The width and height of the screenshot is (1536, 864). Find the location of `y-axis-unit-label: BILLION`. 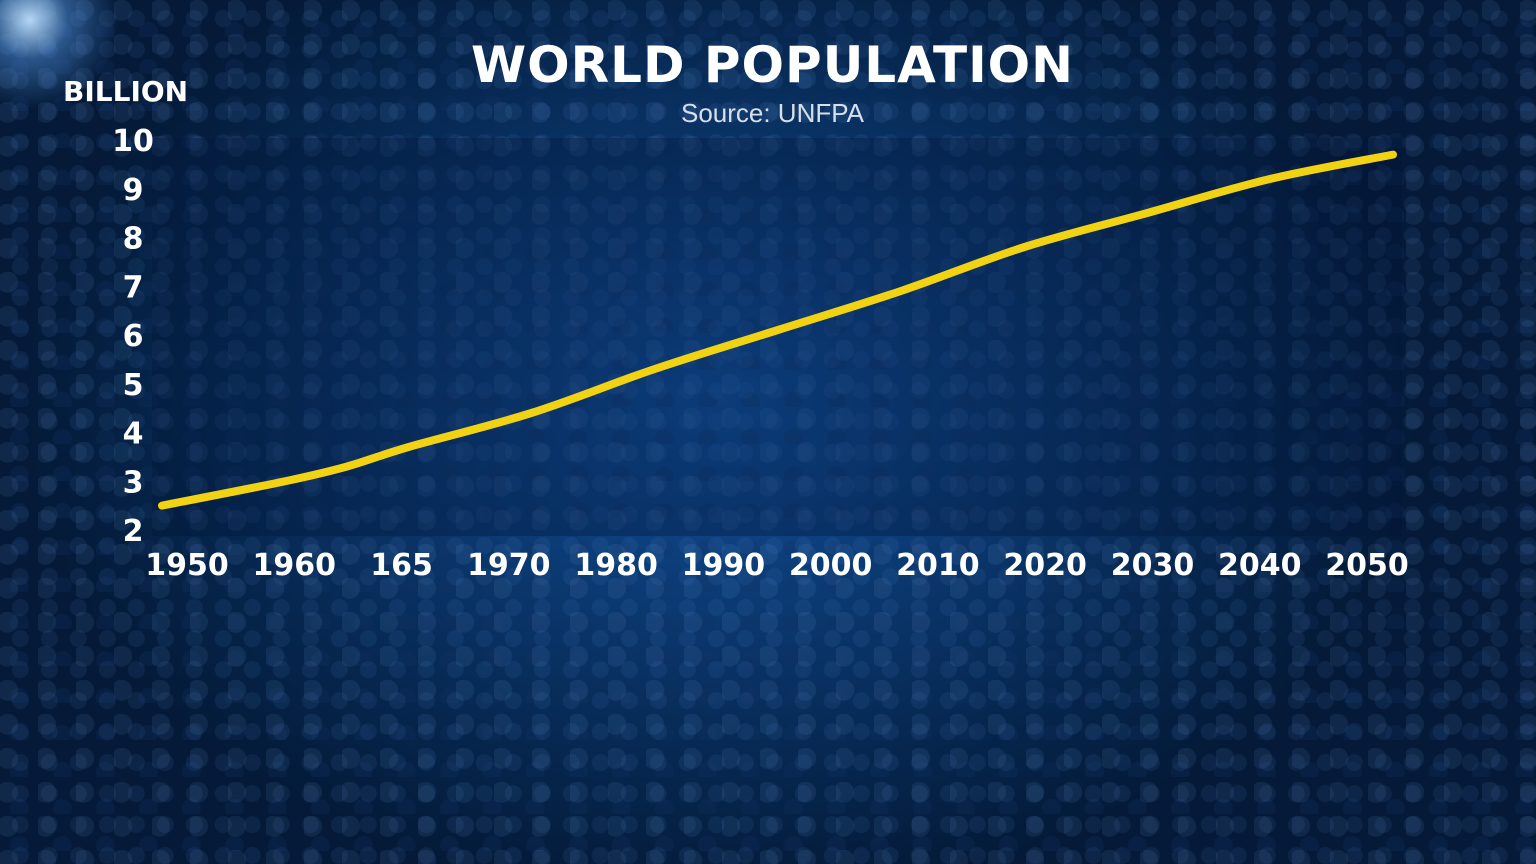

y-axis-unit-label: BILLION is located at coordinates (126, 91).